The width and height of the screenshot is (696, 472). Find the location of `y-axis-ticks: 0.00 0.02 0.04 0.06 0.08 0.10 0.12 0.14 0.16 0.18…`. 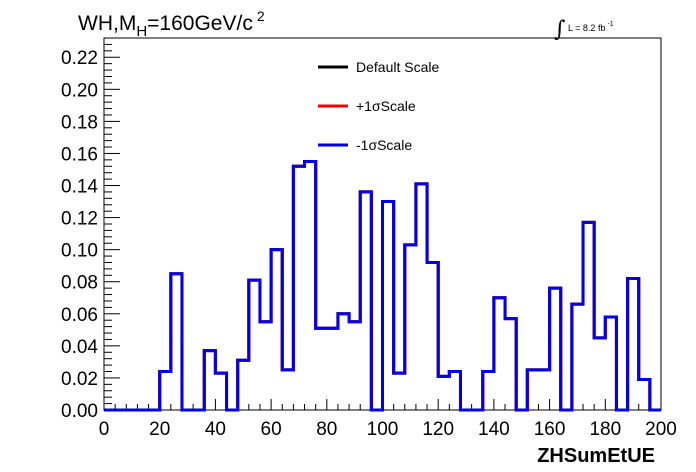

y-axis-ticks: 0.00 0.02 0.04 0.06 0.08 0.10 0.12 0.14 0.16 0.18… is located at coordinates (90, 229).